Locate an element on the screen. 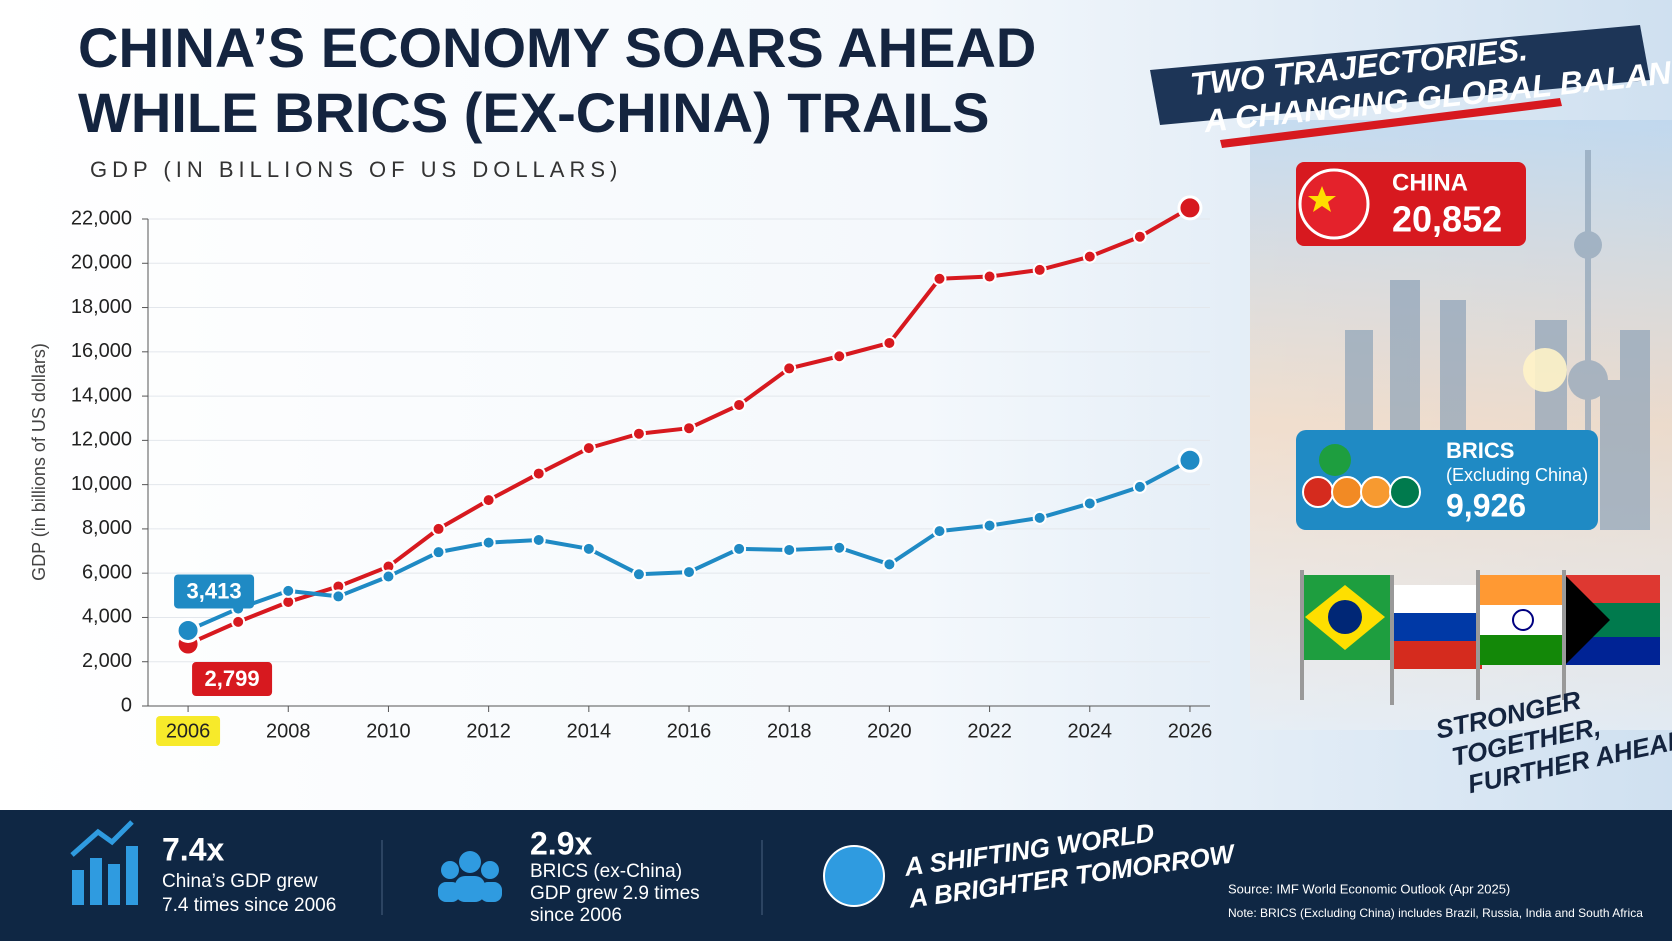 The image size is (1672, 941). start-label: 3,413 is located at coordinates (214, 590).